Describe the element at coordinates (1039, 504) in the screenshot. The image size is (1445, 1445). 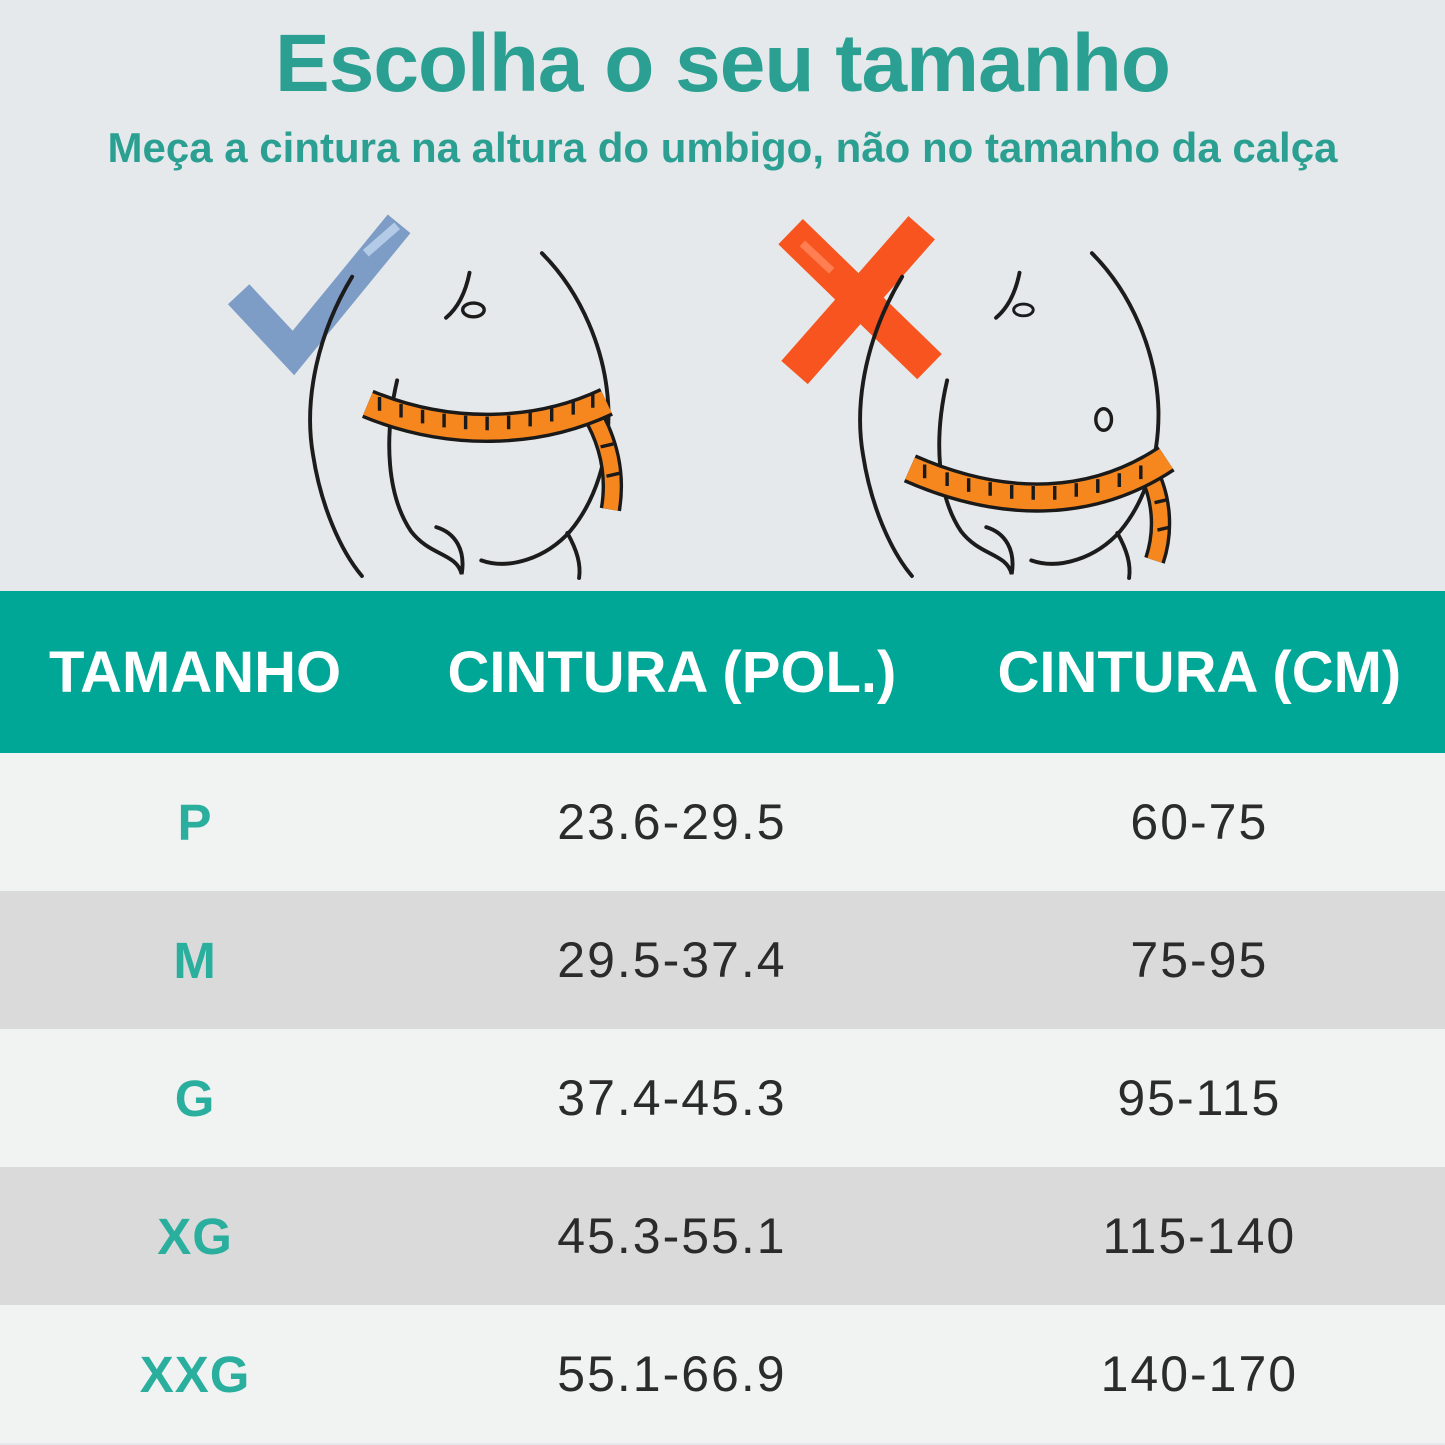
I see `measuring-tape-hips-icon` at that location.